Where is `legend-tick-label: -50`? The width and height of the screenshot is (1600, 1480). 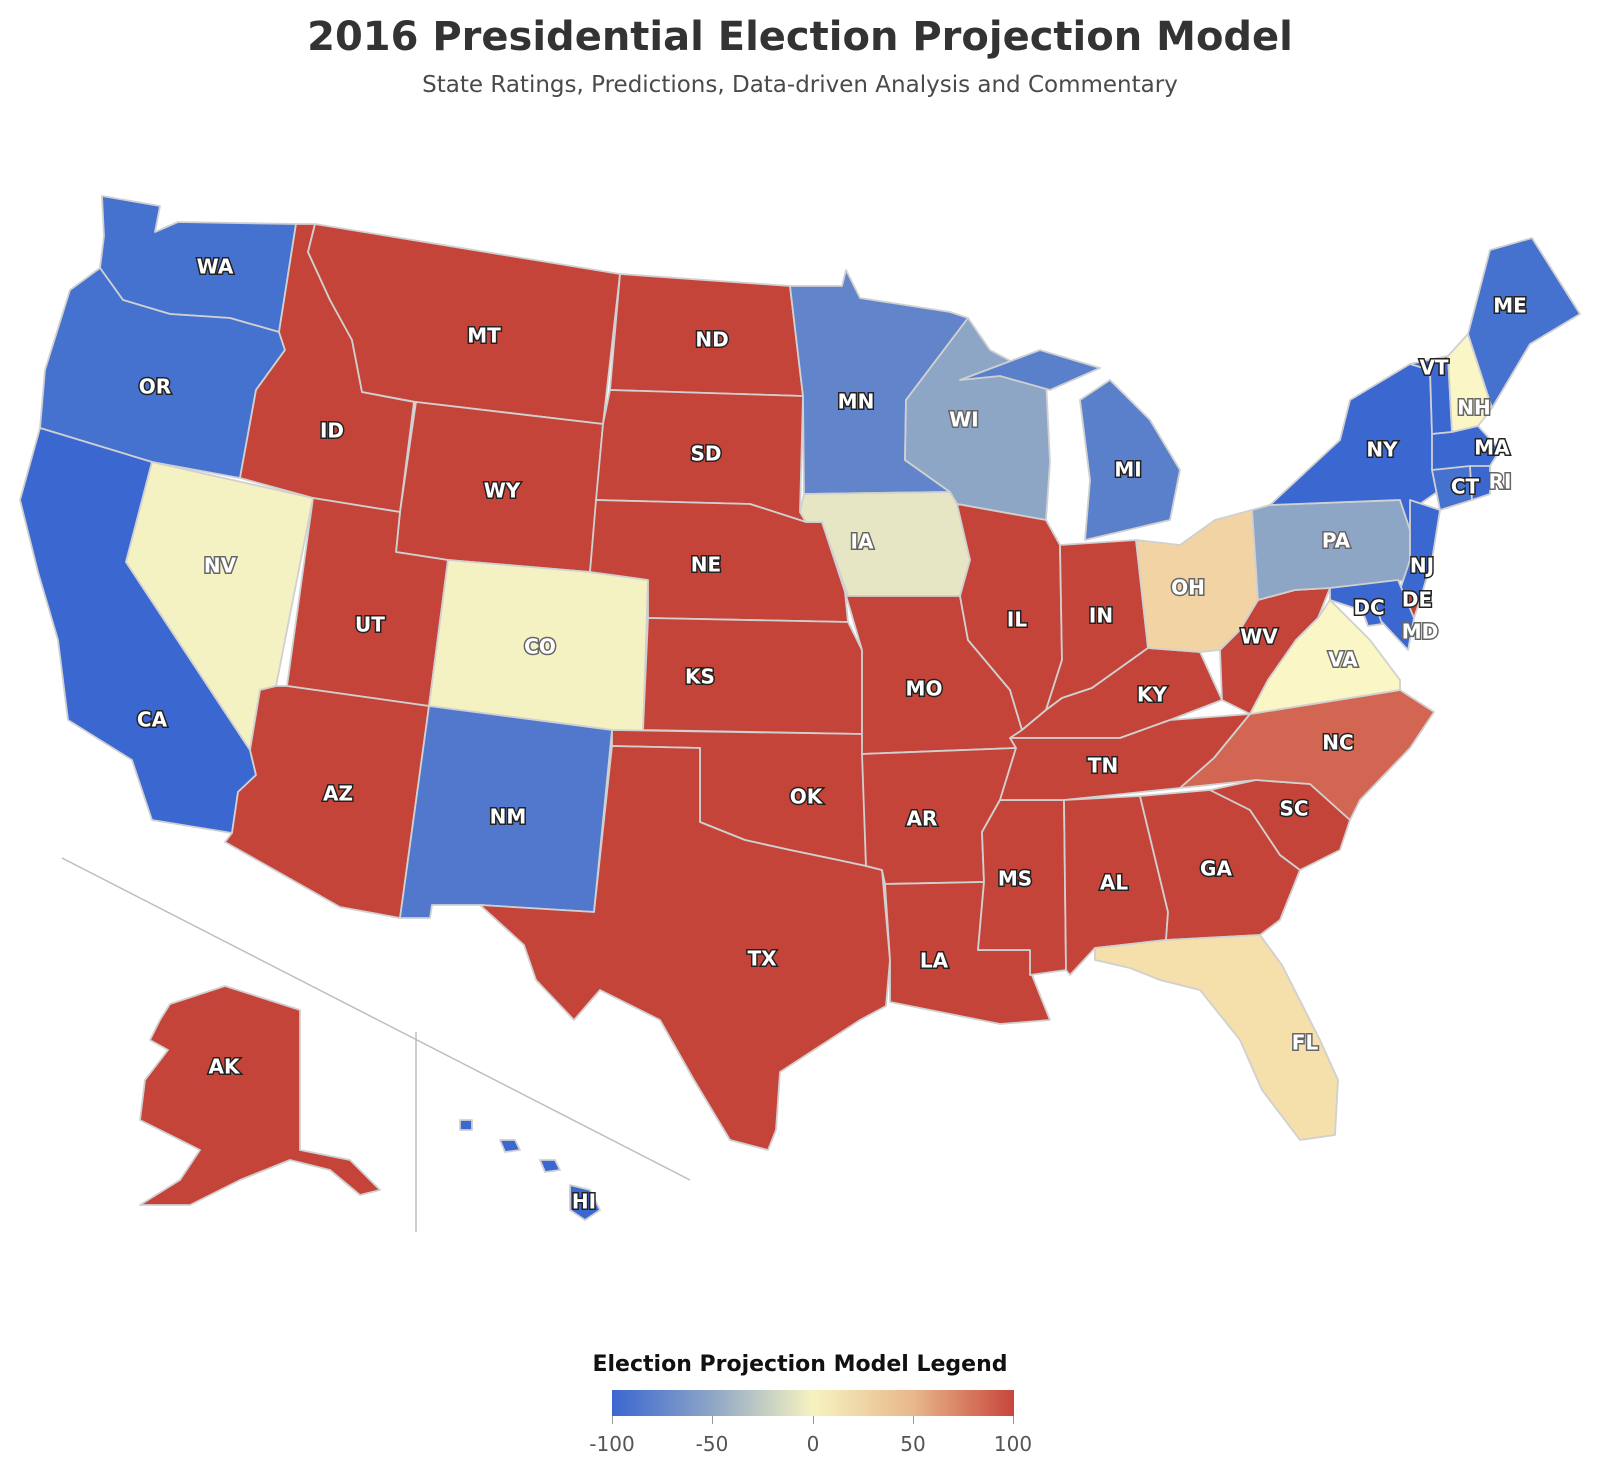
legend-tick-label: -50 is located at coordinates (712, 1444).